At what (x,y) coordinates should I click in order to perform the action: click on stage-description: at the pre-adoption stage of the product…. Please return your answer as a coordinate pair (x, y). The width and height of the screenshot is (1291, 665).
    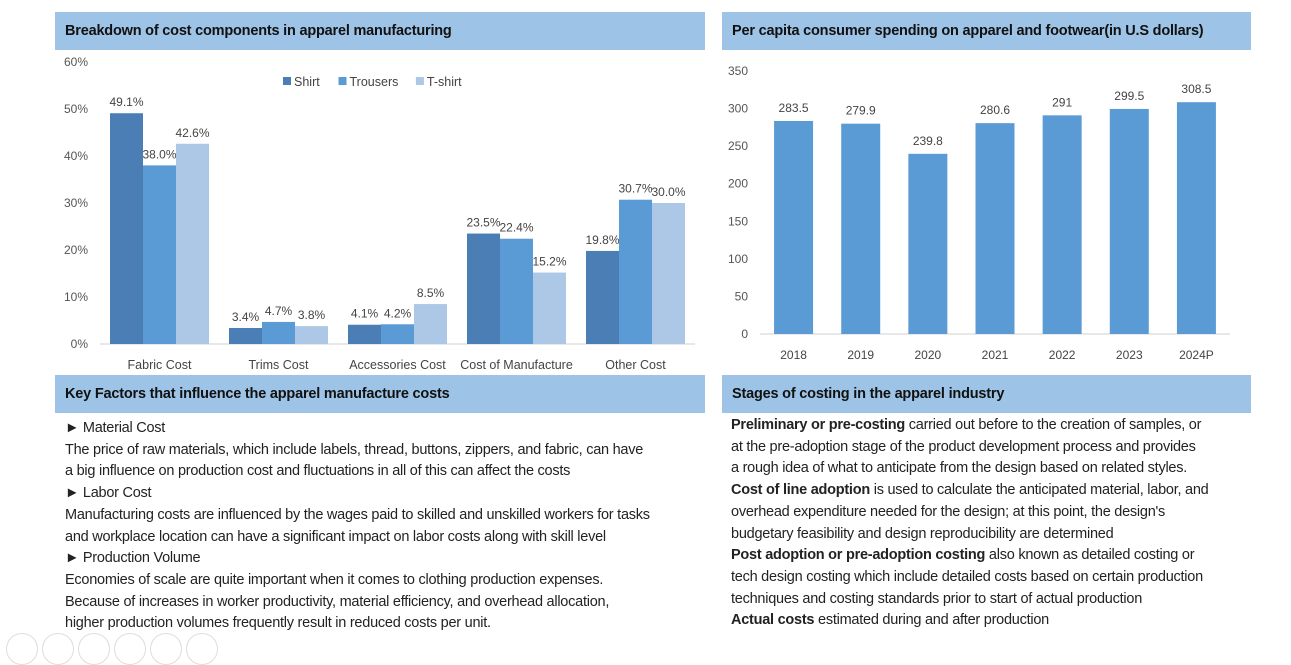
    Looking at the image, I should click on (963, 446).